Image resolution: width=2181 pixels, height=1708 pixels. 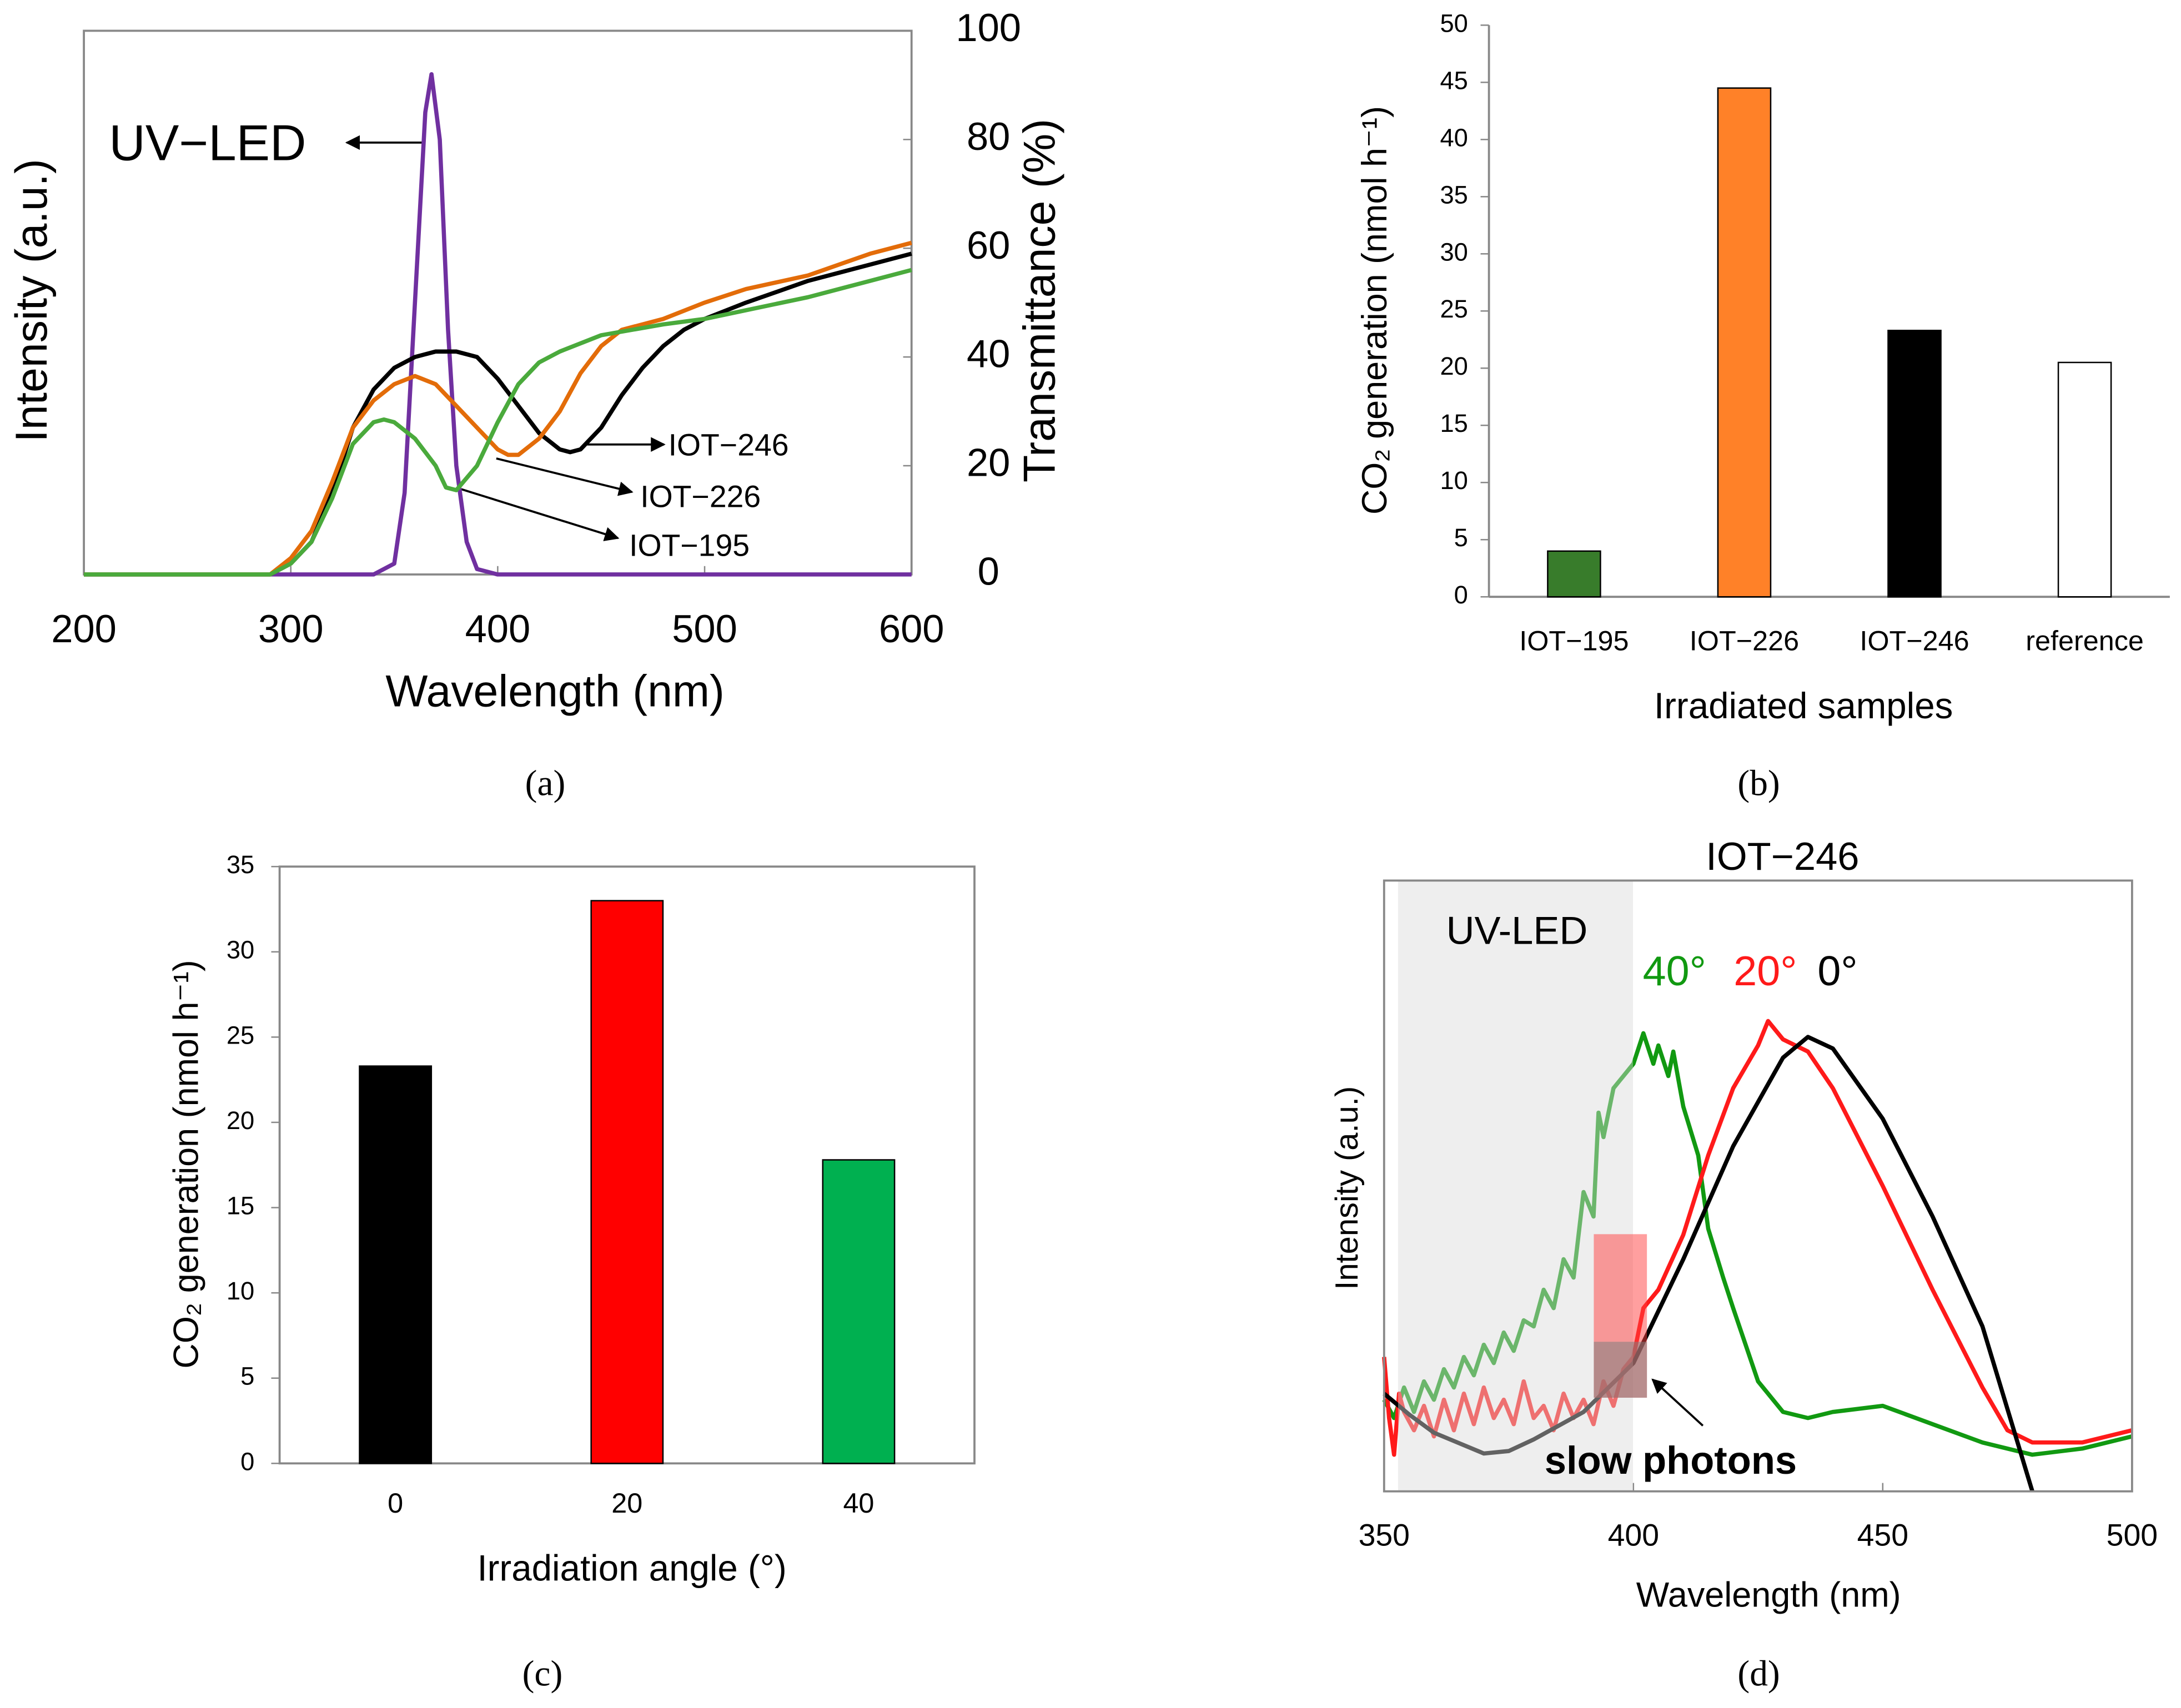 What do you see at coordinates (1803, 706) in the screenshot?
I see `x-axis-label: Irradiated samples` at bounding box center [1803, 706].